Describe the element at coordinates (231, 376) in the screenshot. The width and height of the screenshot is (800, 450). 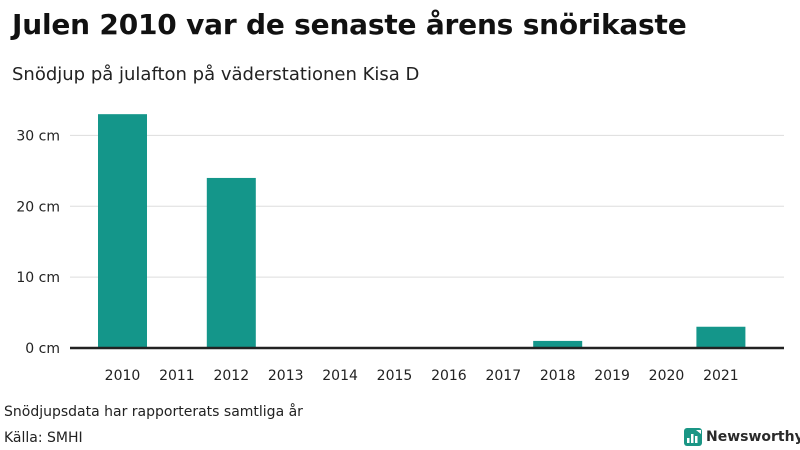
I see `x-tick-label: 2012` at that location.